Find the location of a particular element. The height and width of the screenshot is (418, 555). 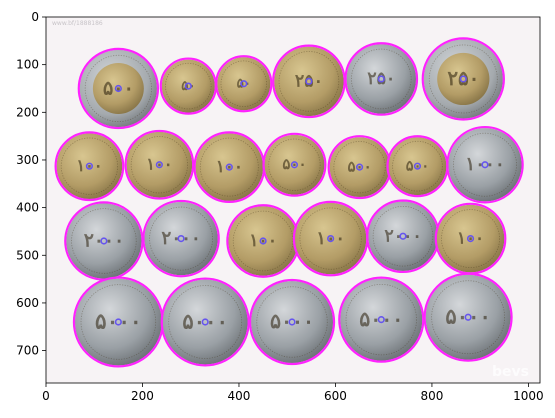

y-tick-label: 100 is located at coordinates (27, 65).